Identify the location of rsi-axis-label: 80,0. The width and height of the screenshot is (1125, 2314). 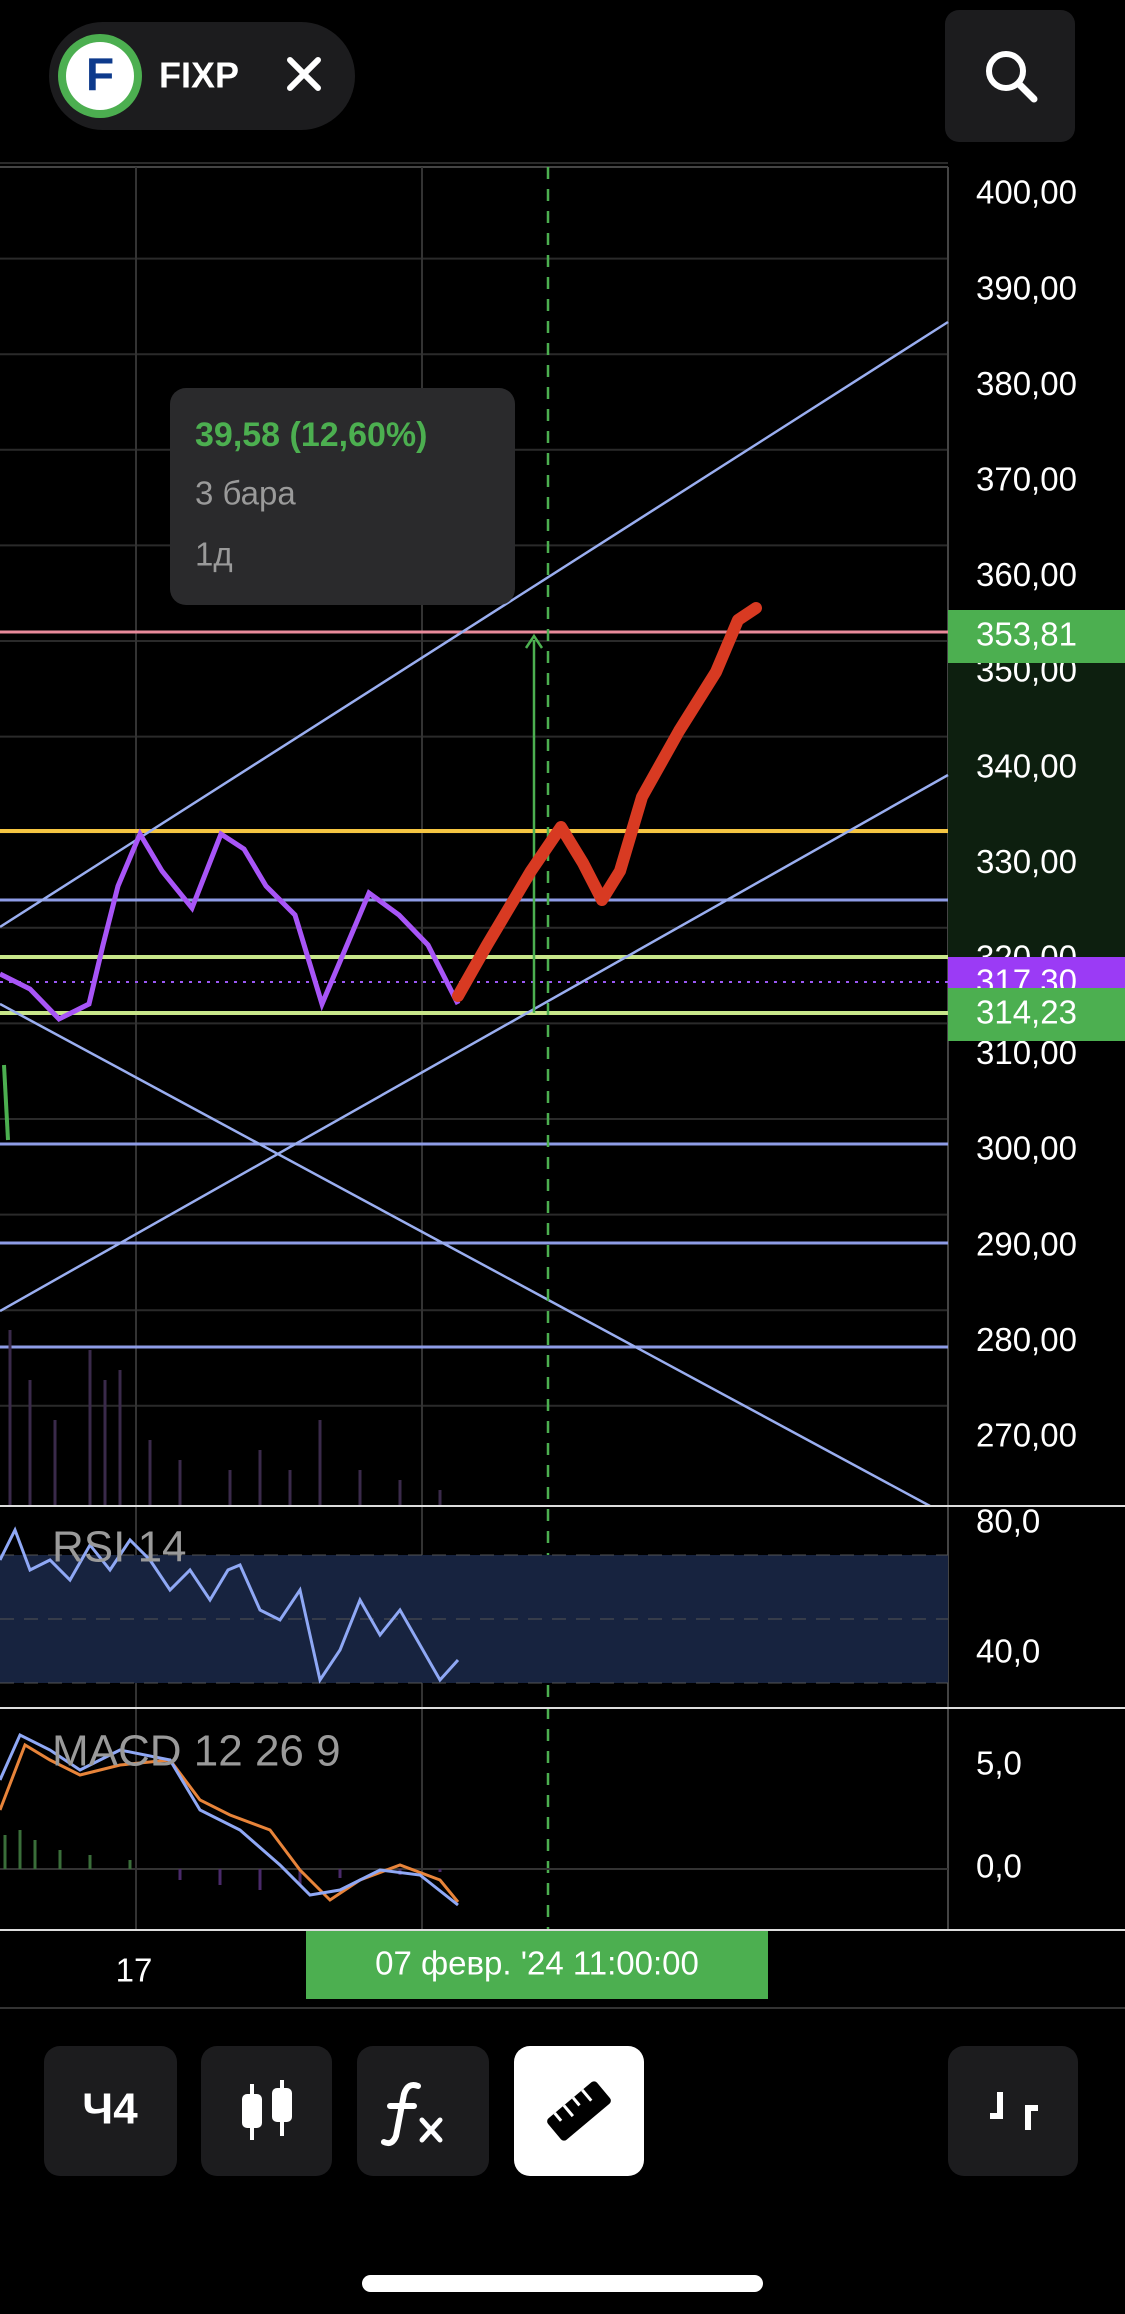
(1008, 1521).